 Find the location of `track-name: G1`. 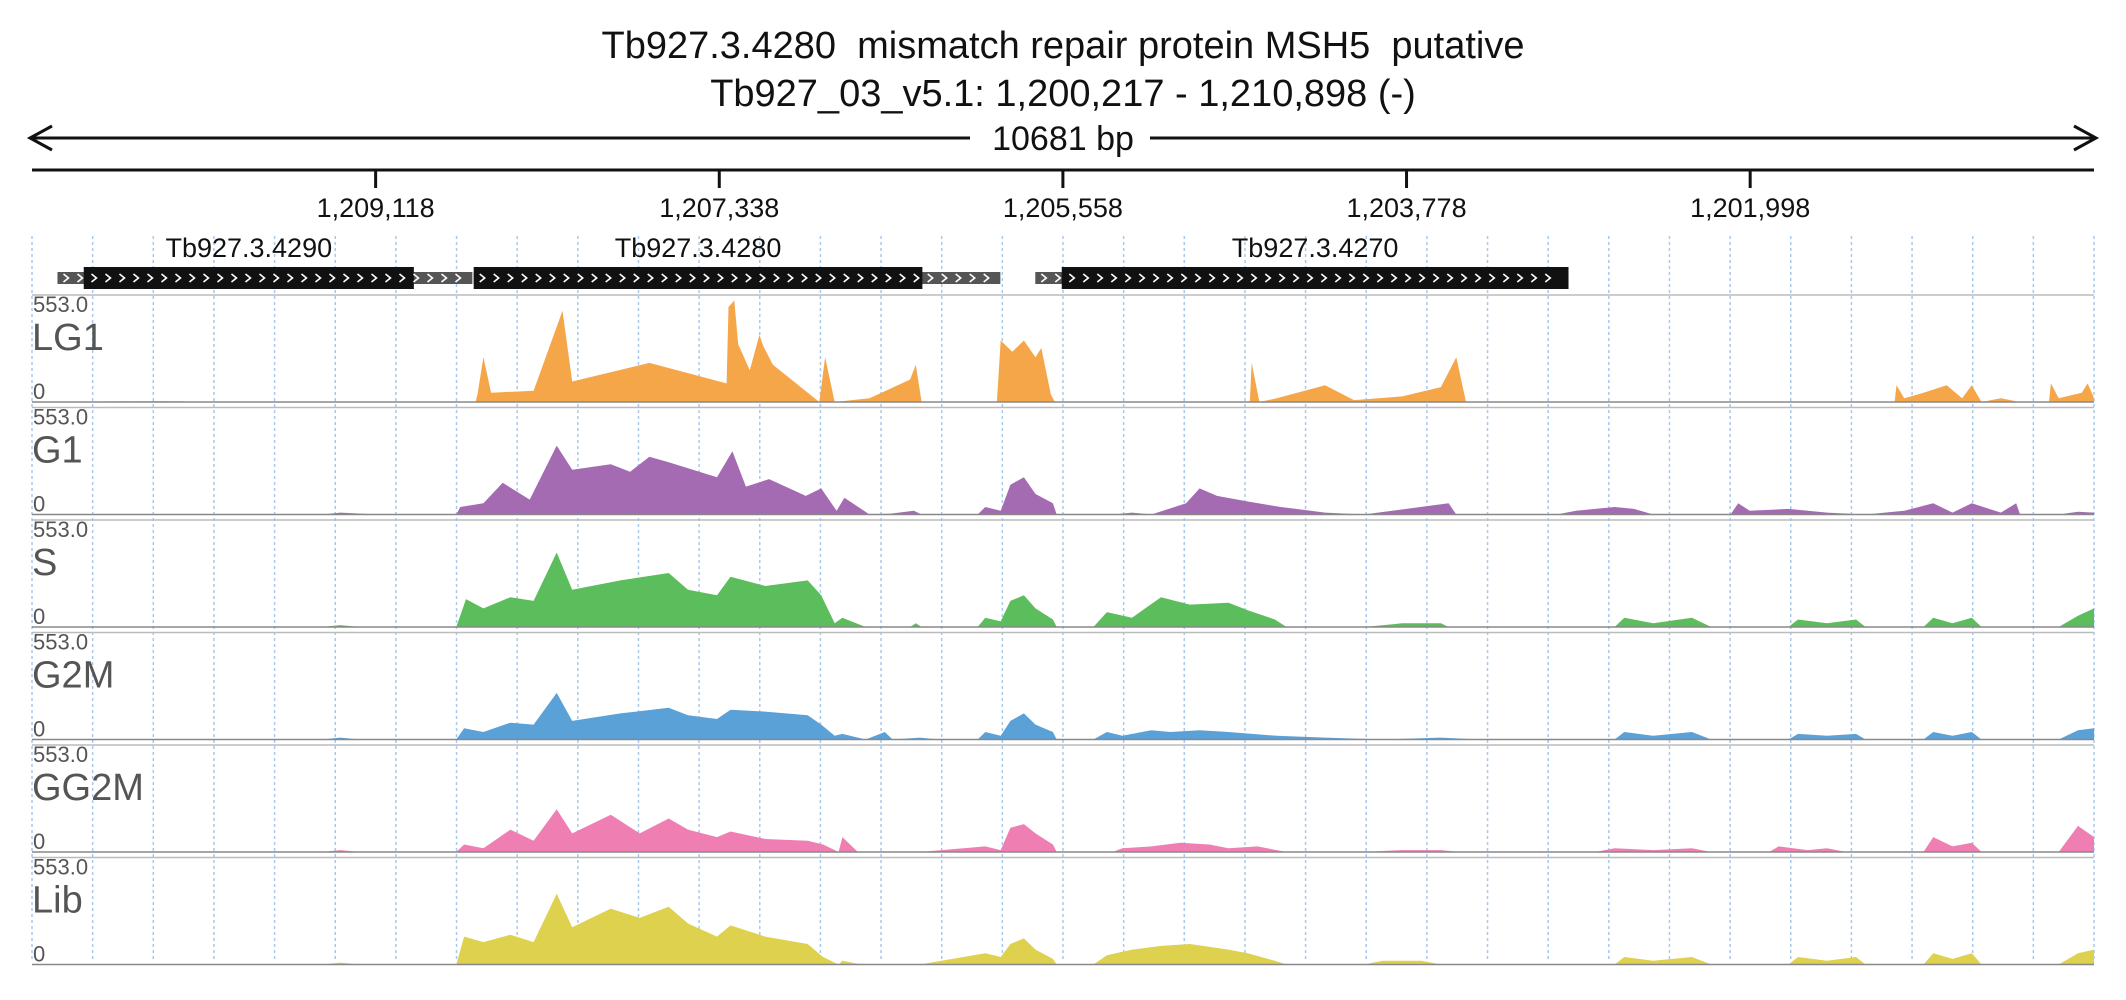

track-name: G1 is located at coordinates (57, 451).